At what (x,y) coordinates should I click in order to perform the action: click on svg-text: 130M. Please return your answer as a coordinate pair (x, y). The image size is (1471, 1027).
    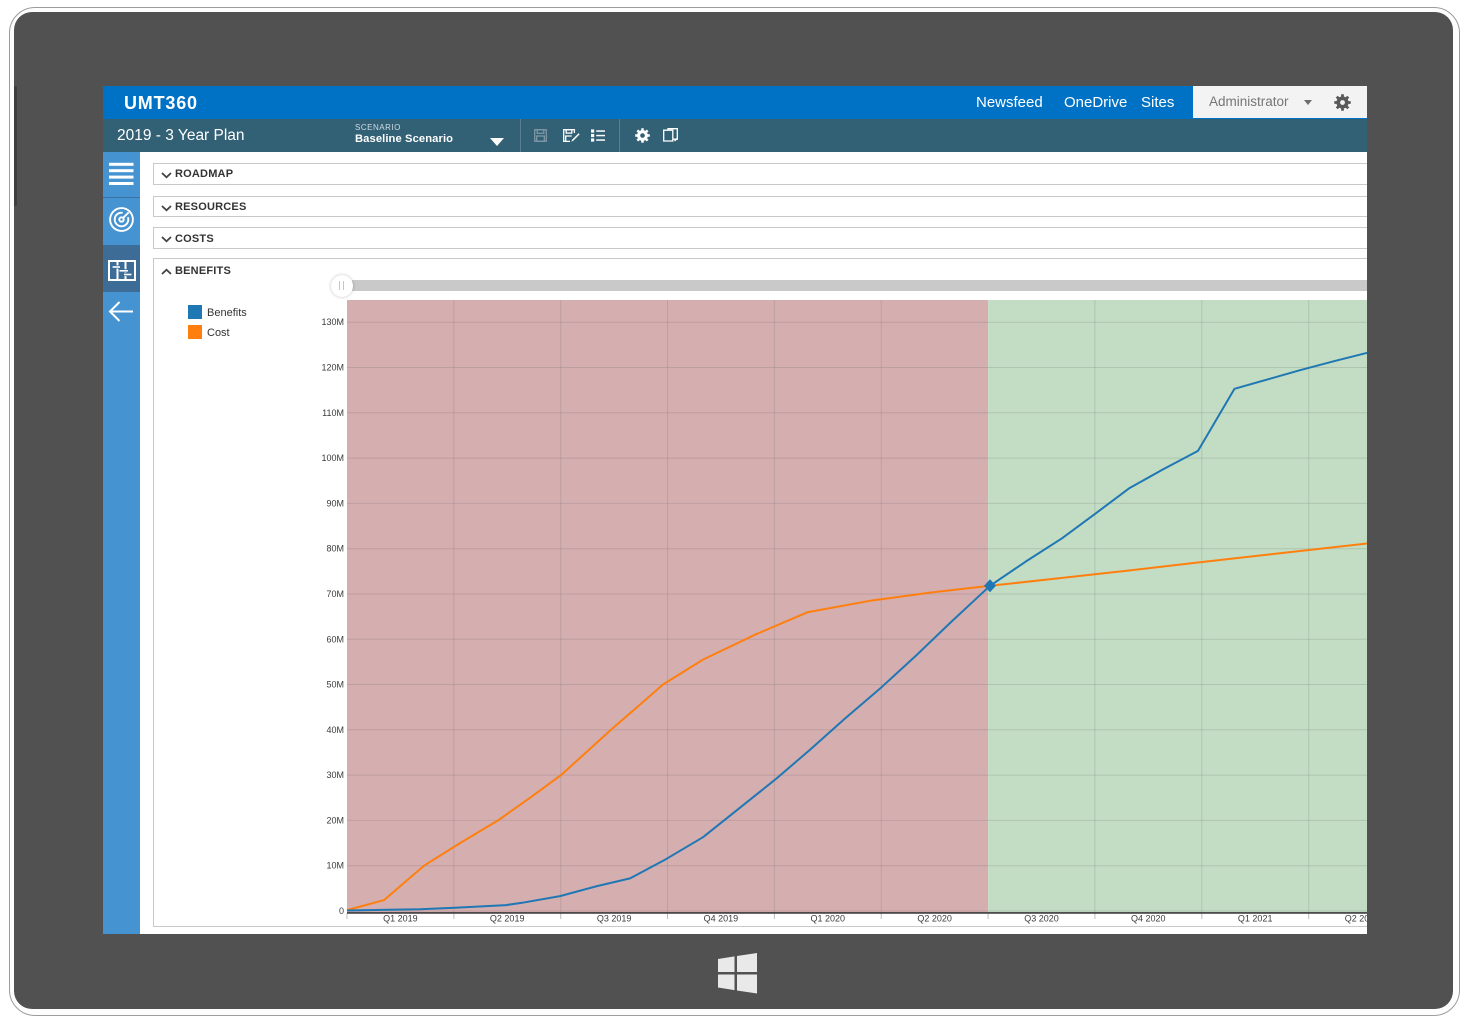
    Looking at the image, I should click on (332, 322).